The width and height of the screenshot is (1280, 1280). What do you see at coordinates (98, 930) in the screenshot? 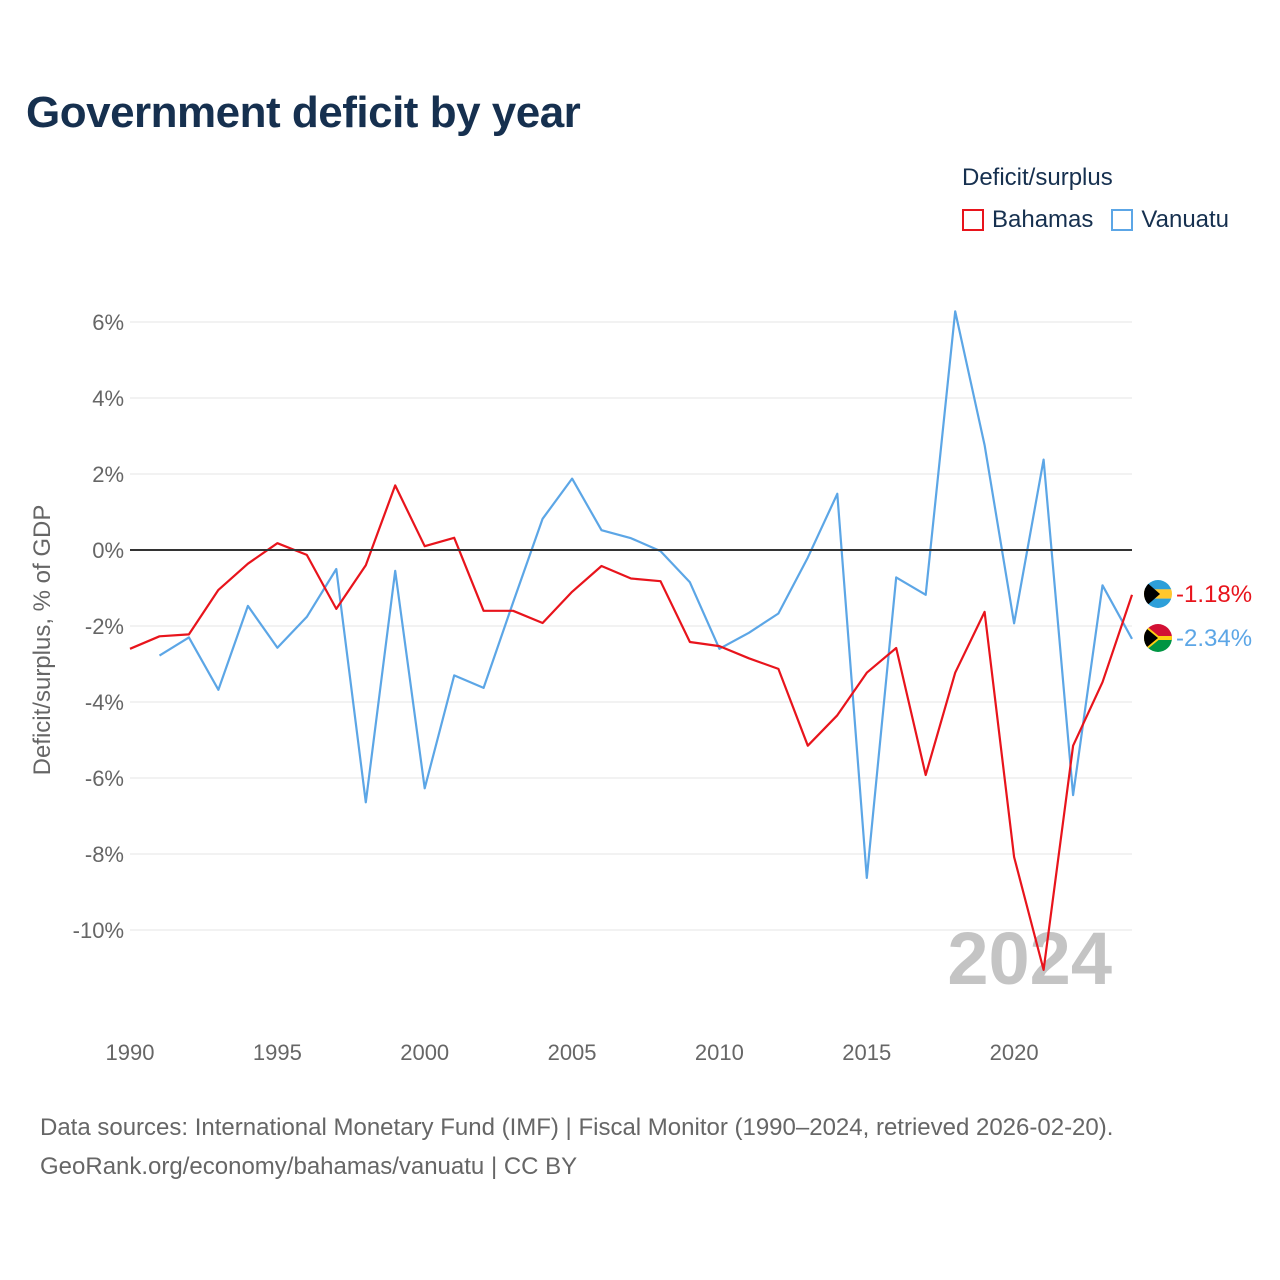
I see `y-tick-label: -10%` at bounding box center [98, 930].